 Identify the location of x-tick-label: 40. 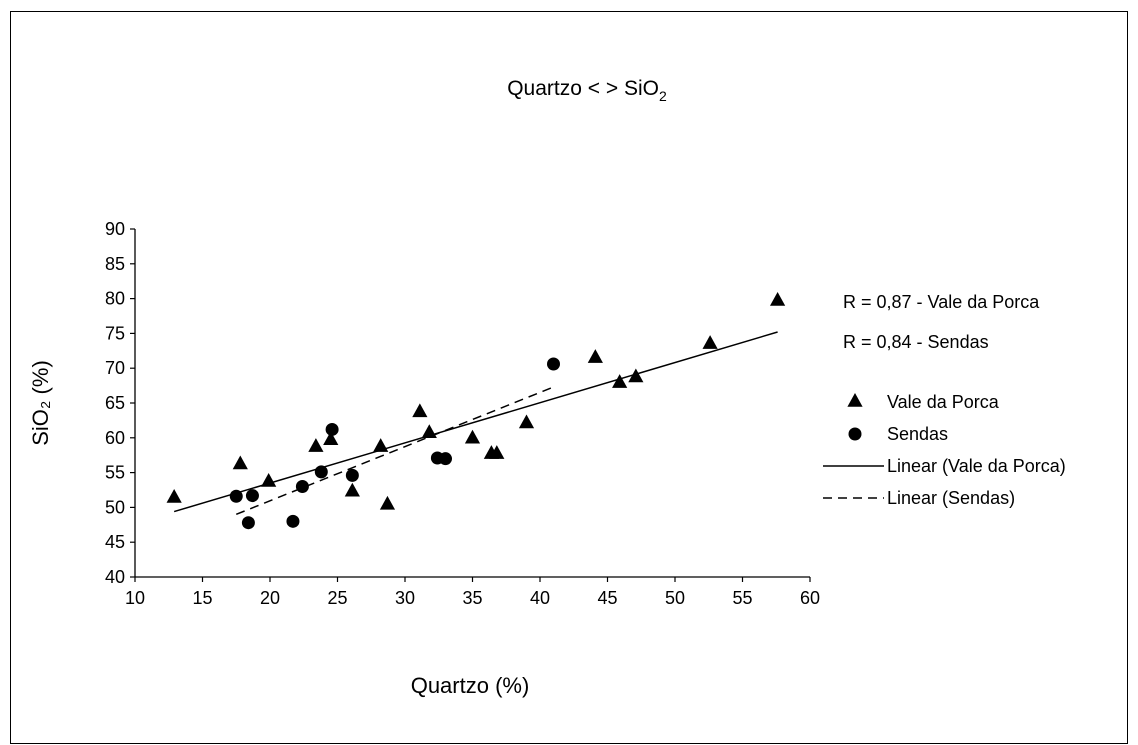
(540, 598).